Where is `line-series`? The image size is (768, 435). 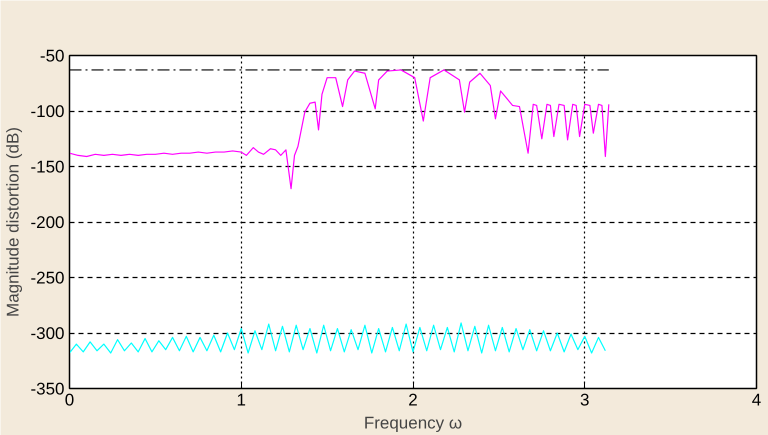
line-series is located at coordinates (338, 338).